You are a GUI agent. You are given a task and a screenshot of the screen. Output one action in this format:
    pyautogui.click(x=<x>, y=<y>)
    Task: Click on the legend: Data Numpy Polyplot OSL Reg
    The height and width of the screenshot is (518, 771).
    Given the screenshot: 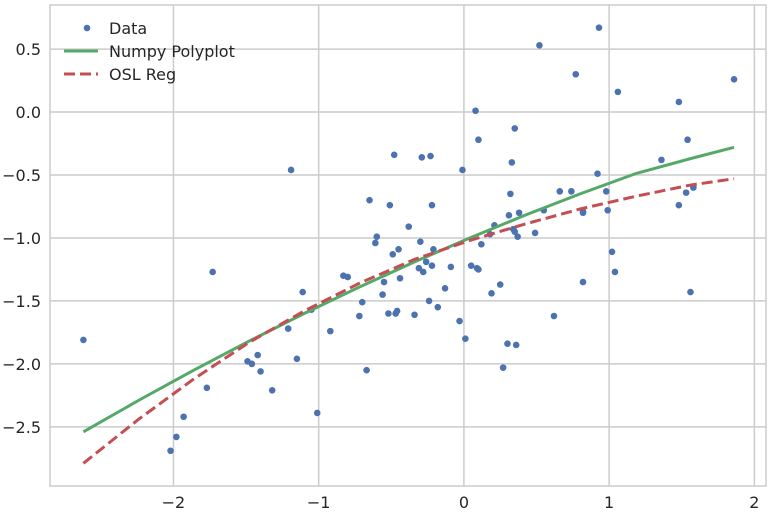 What is the action you would take?
    pyautogui.click(x=149, y=51)
    